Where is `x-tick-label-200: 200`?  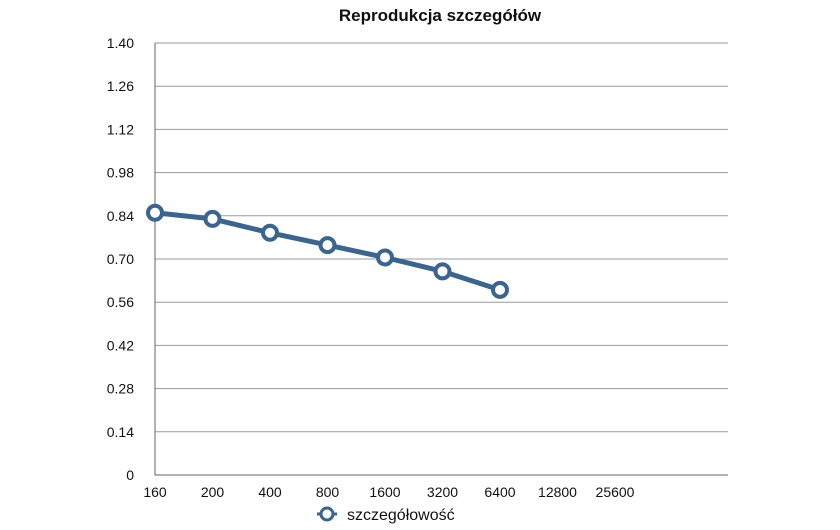
x-tick-label-200: 200 is located at coordinates (213, 492).